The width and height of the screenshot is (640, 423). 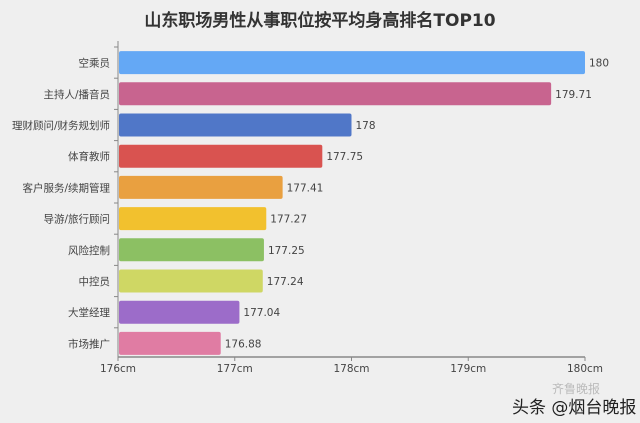 I want to click on category-label: 空乘员, so click(x=95, y=63).